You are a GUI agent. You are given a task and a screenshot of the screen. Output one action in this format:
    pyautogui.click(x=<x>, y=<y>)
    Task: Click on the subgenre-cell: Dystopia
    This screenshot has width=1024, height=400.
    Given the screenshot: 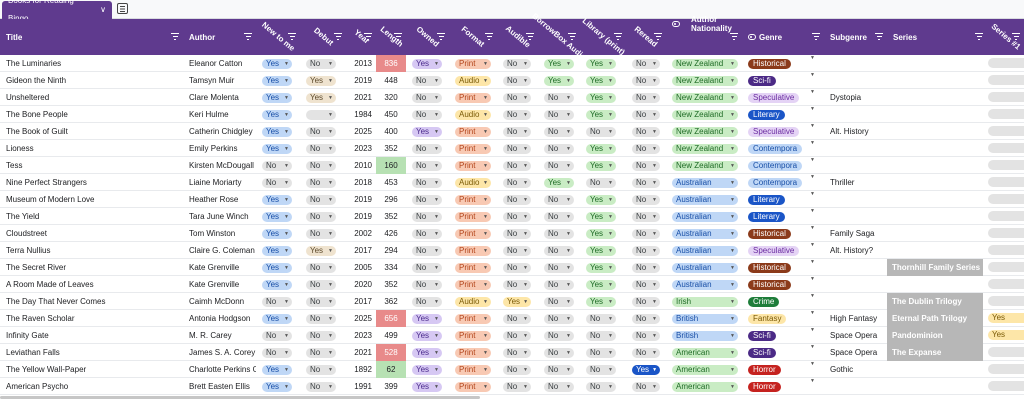 What is the action you would take?
    pyautogui.click(x=846, y=97)
    